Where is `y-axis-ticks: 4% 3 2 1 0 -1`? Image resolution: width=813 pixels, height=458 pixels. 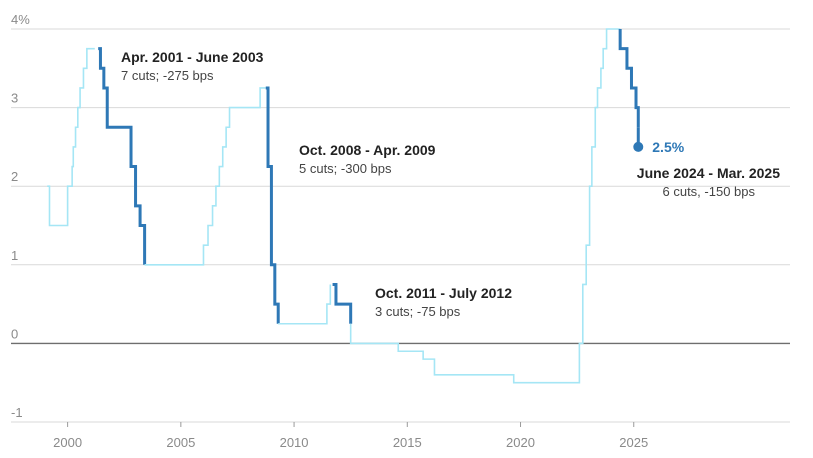 y-axis-ticks: 4% 3 2 1 0 -1 is located at coordinates (20, 216).